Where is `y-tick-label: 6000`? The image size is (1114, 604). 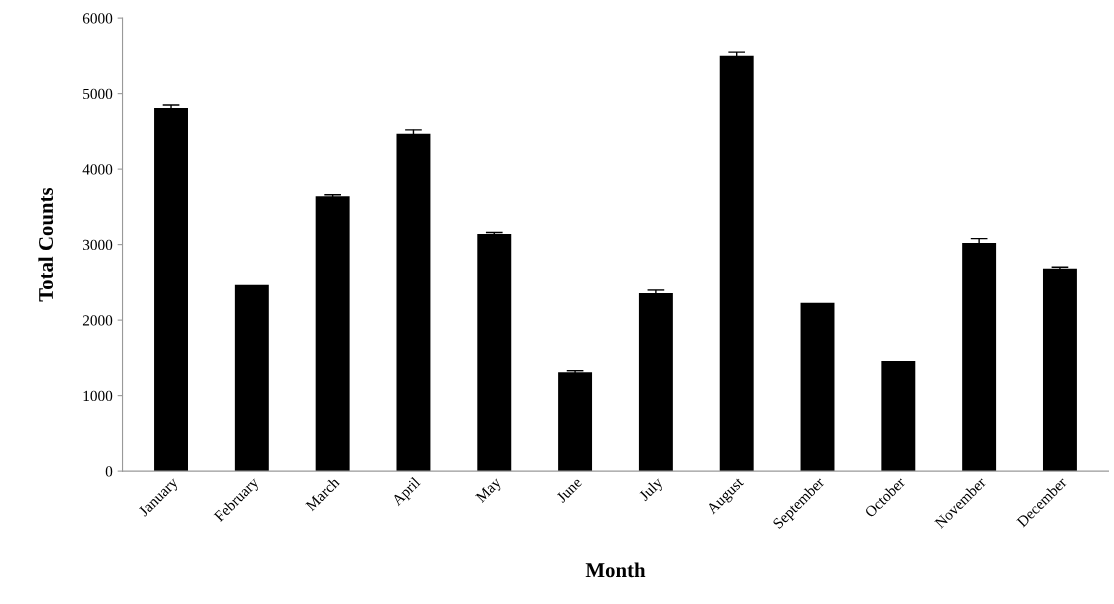
y-tick-label: 6000 is located at coordinates (97, 18).